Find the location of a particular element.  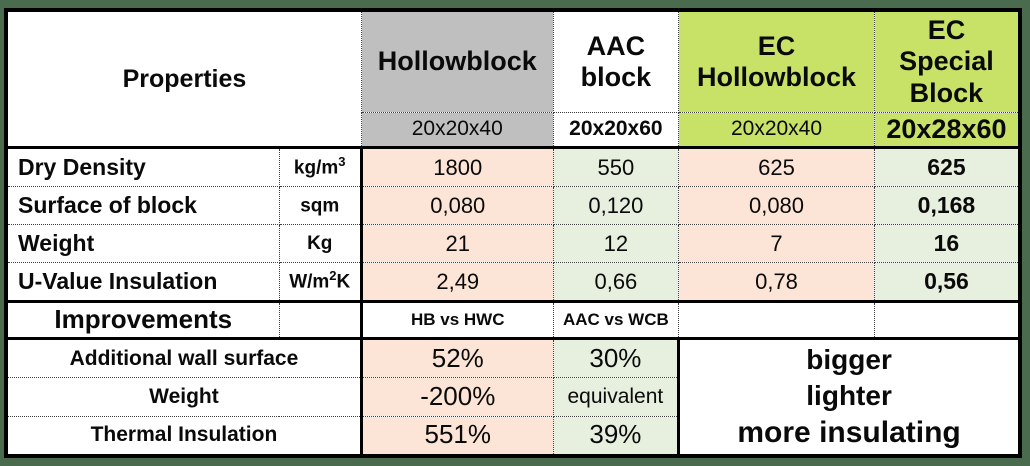

value-cell: 0,66 is located at coordinates (616, 282).